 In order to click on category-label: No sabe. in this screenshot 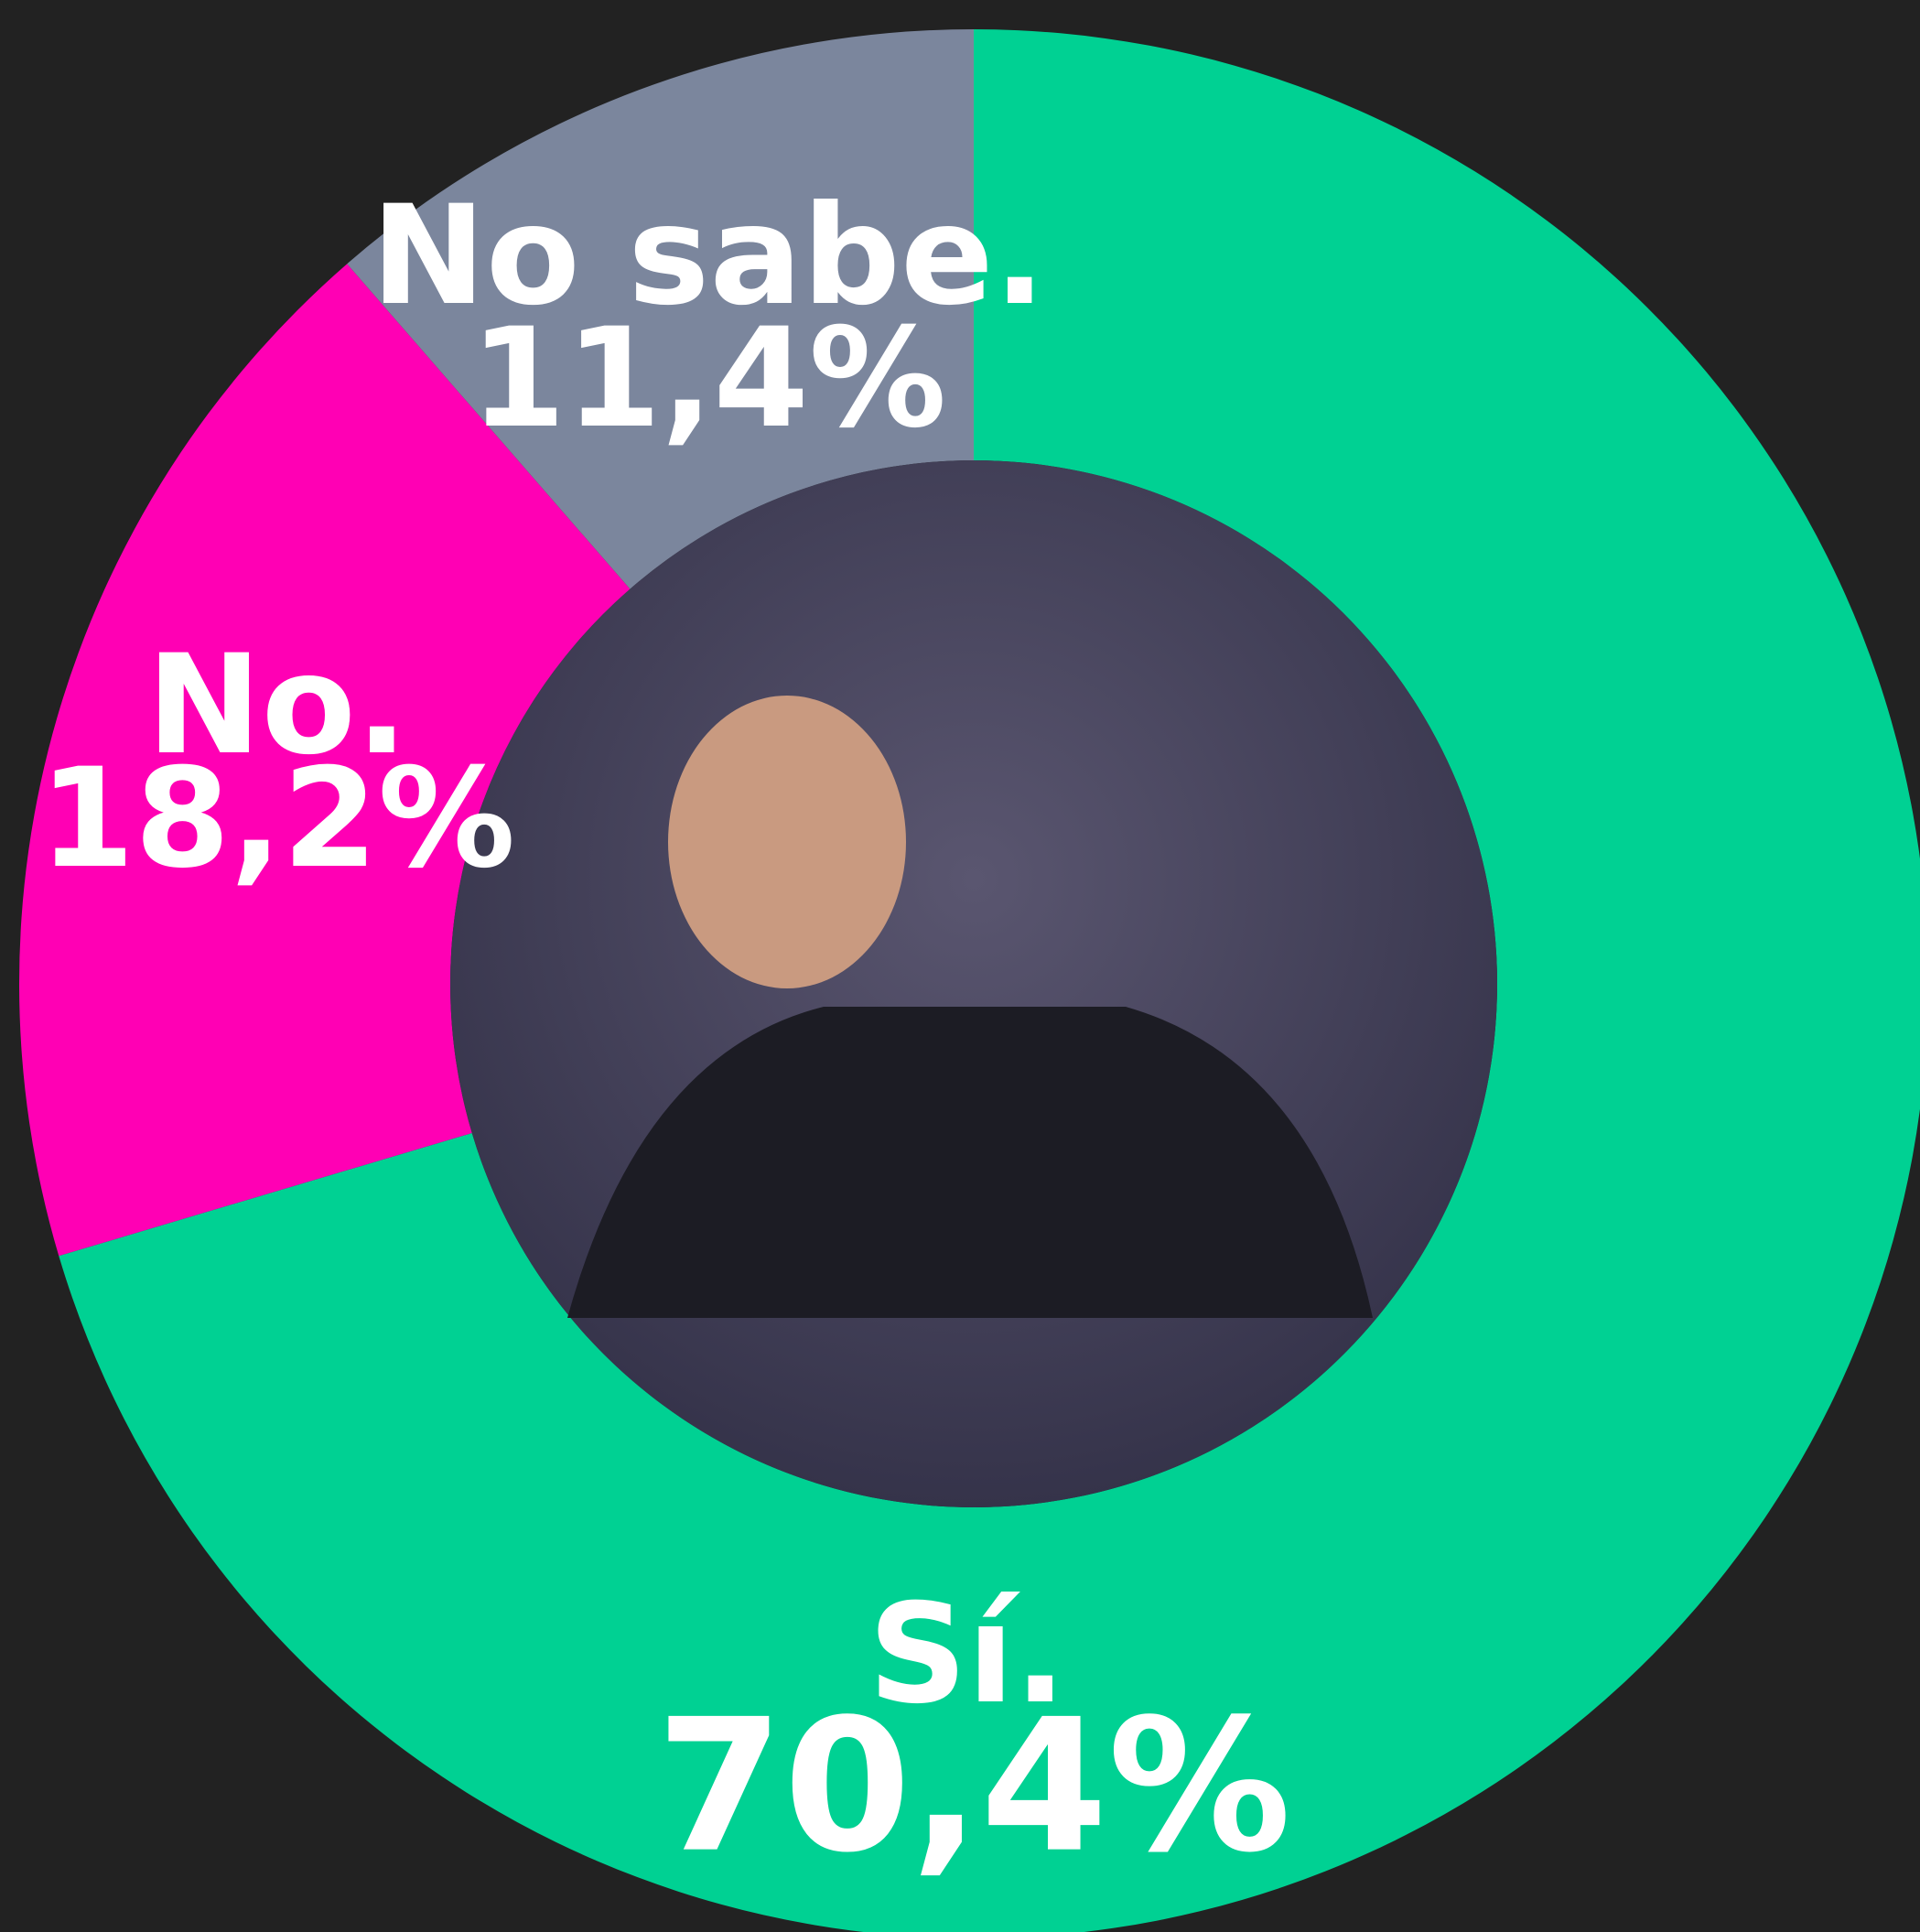, I will do `click(708, 256)`.